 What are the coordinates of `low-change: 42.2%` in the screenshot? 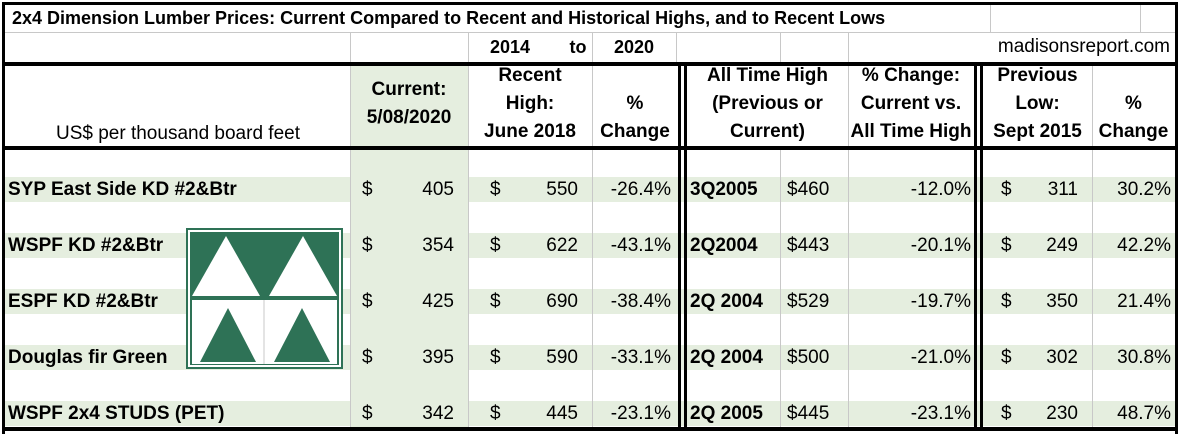 It's located at (1144, 245).